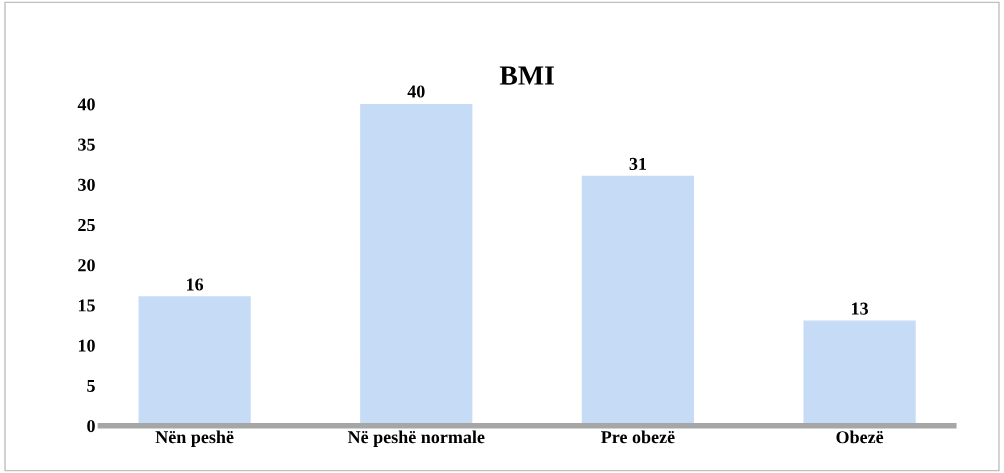 The width and height of the screenshot is (1004, 473). Describe the element at coordinates (86, 184) in the screenshot. I see `y-tick-label: 30` at that location.